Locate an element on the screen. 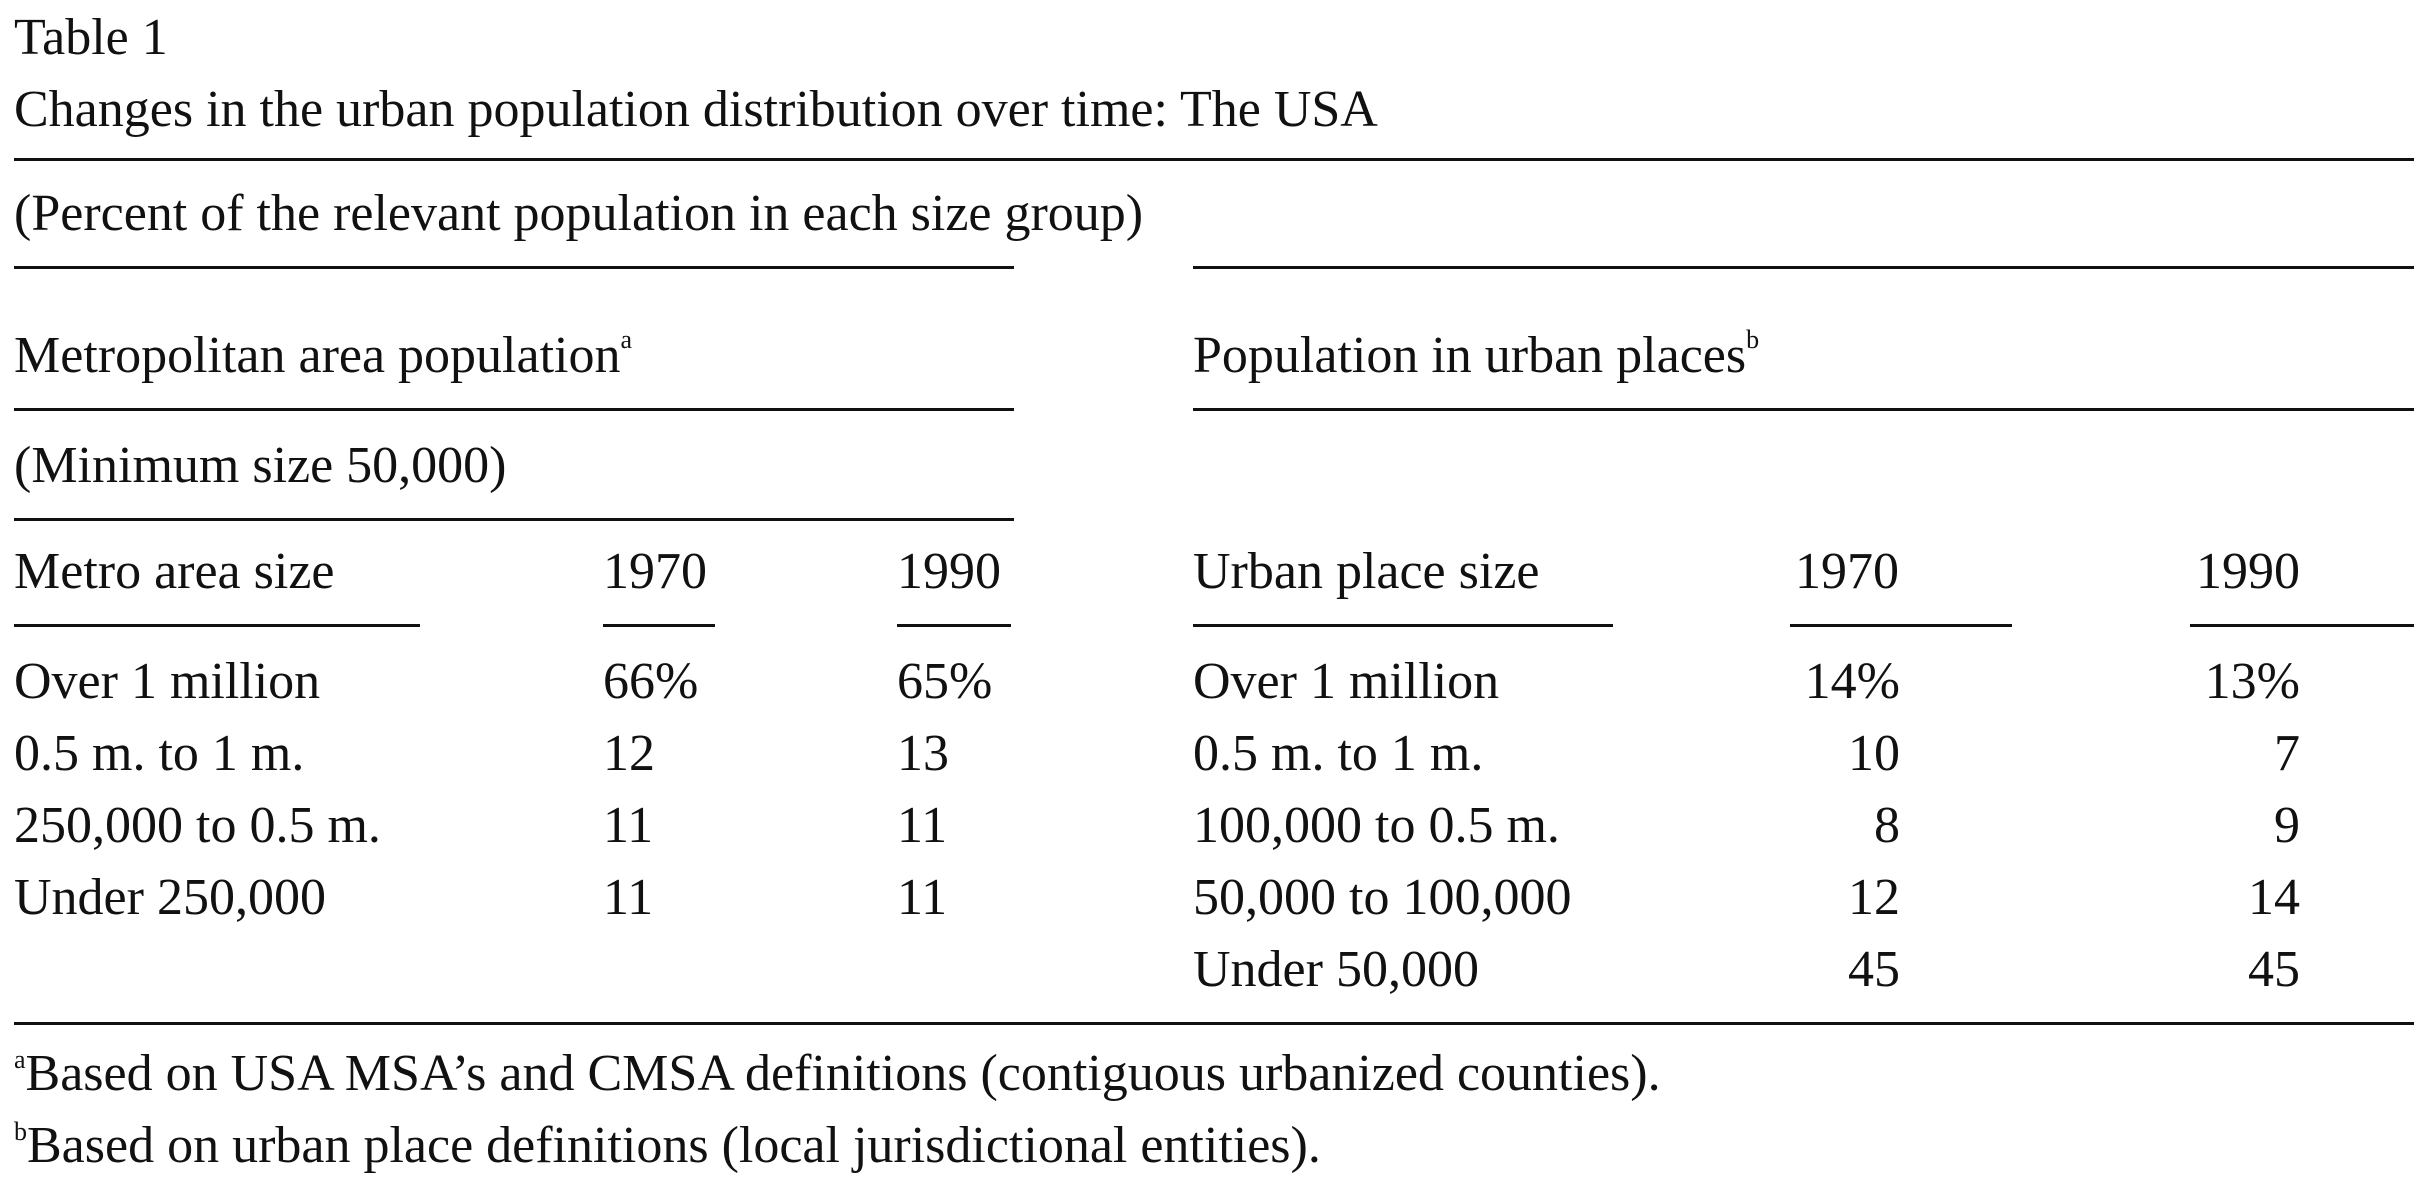 This screenshot has height=1185, width=2426. column-header-right-1970: 1970 is located at coordinates (1847, 571).